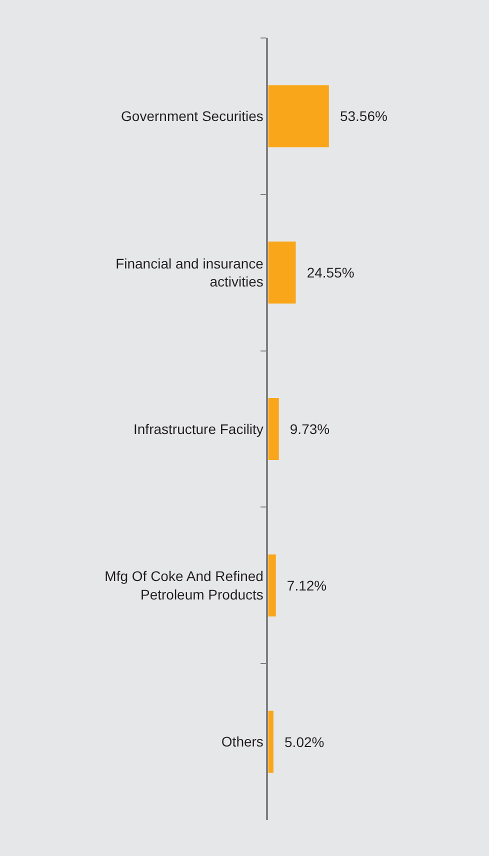  What do you see at coordinates (199, 428) in the screenshot?
I see `y-tick-label: Infrastructure Facility` at bounding box center [199, 428].